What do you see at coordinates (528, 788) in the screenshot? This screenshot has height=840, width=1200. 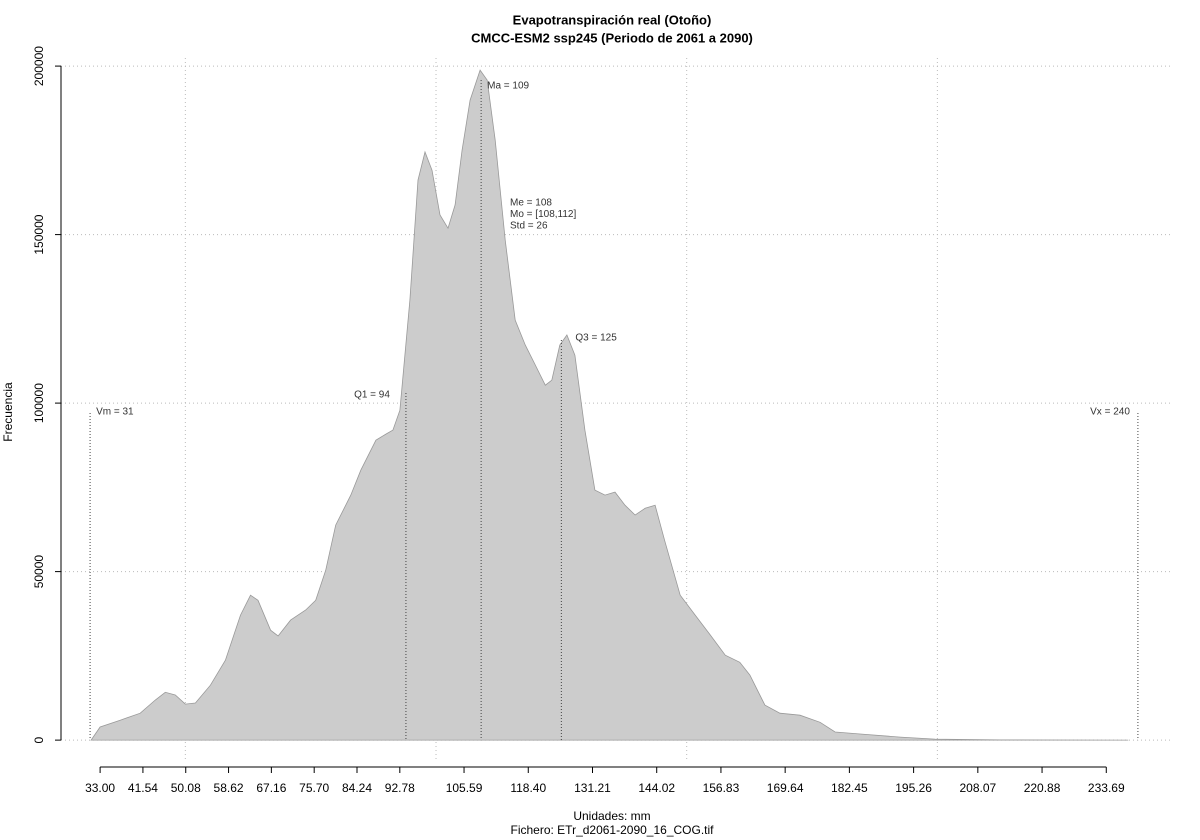 I see `x-tick-label: 118.40` at bounding box center [528, 788].